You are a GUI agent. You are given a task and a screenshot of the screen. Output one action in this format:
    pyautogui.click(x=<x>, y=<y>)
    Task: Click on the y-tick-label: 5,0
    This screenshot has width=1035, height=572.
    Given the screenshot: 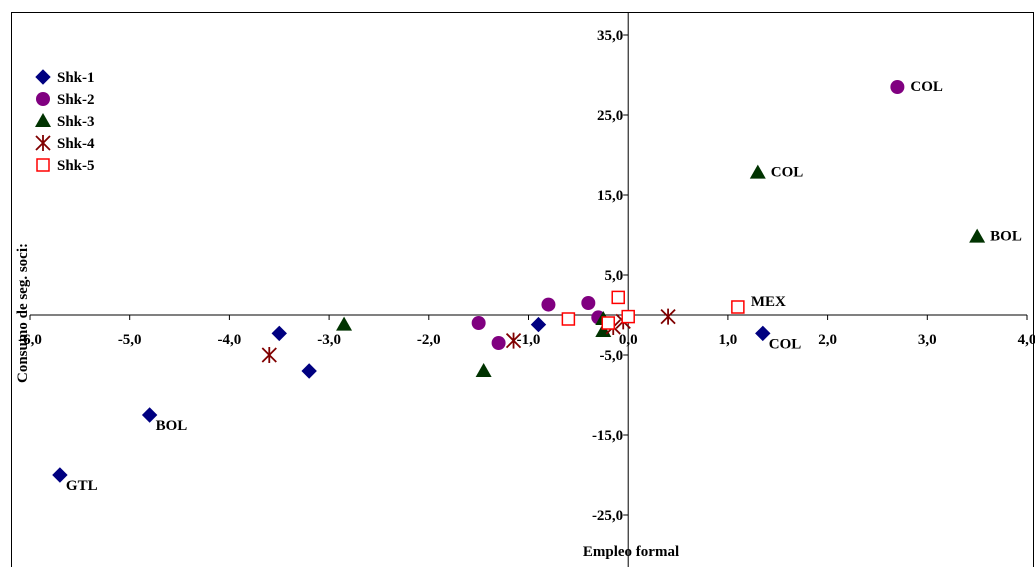 What is the action you would take?
    pyautogui.click(x=613, y=276)
    